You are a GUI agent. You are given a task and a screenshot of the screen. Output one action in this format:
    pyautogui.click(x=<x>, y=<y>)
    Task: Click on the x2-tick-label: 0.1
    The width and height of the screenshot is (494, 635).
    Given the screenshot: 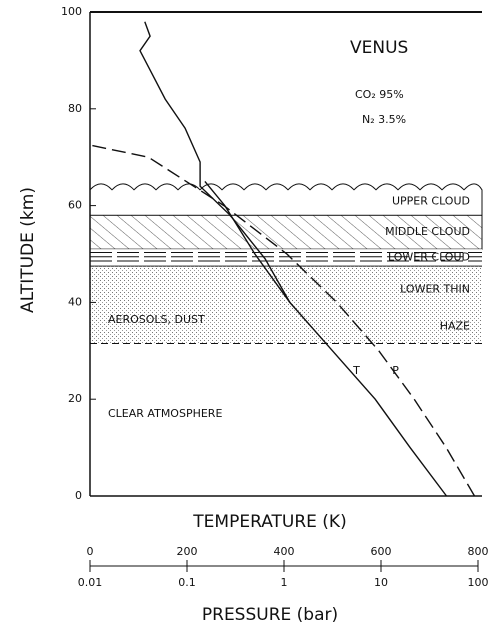 What is the action you would take?
    pyautogui.click(x=187, y=582)
    